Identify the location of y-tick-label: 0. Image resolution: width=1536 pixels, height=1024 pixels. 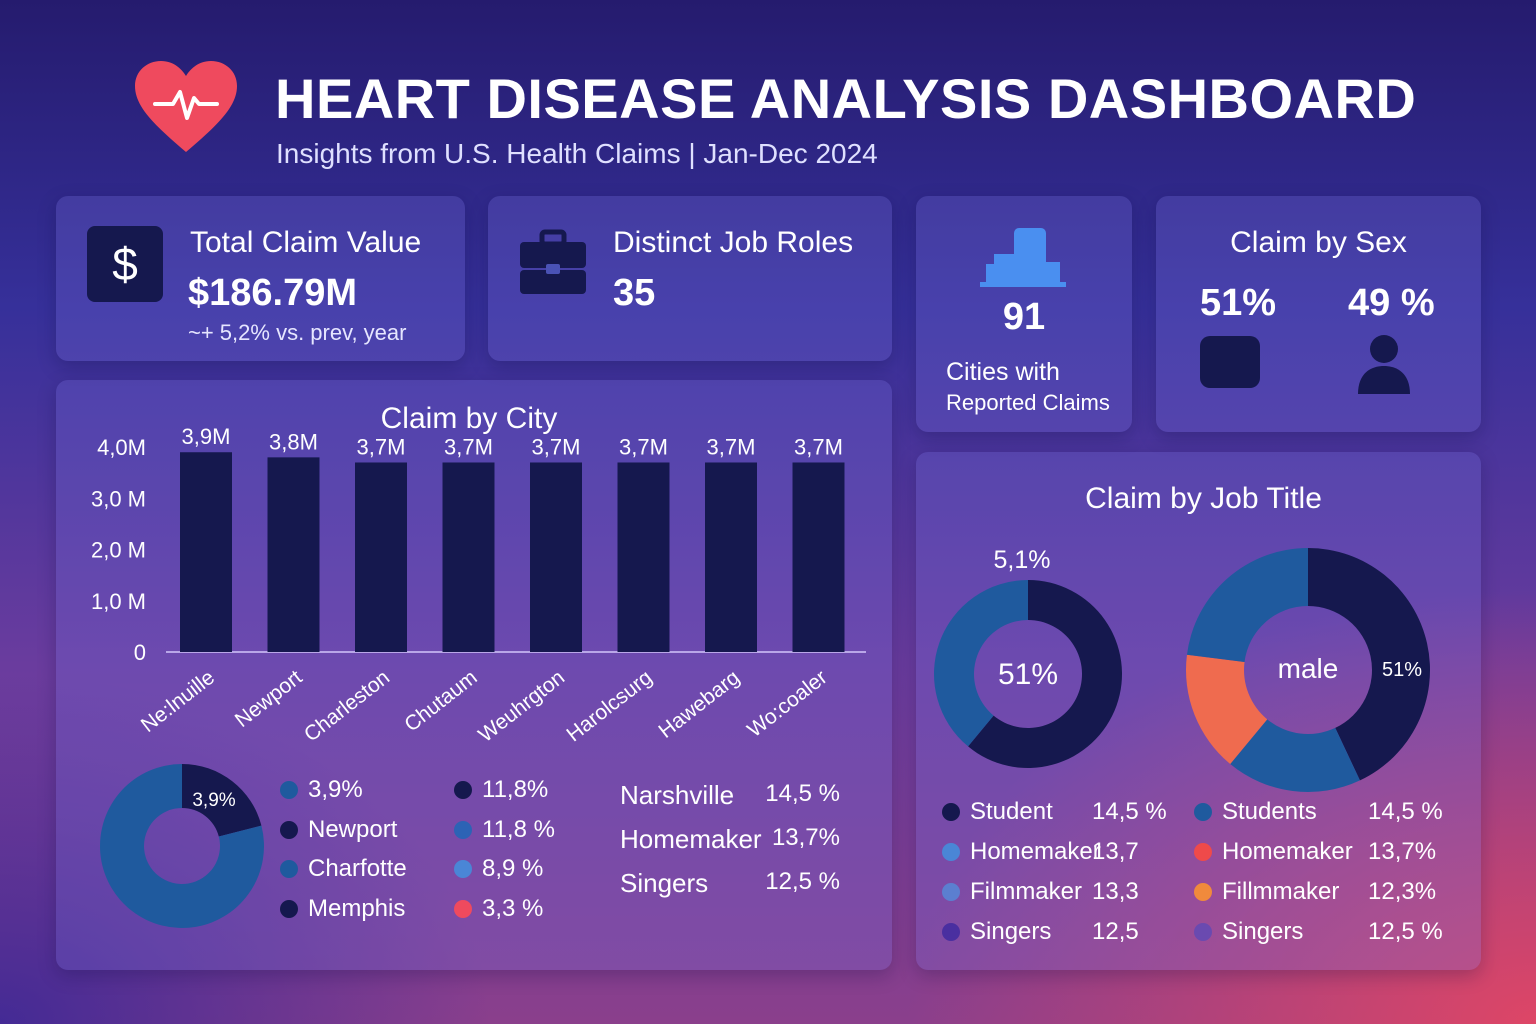
(140, 652).